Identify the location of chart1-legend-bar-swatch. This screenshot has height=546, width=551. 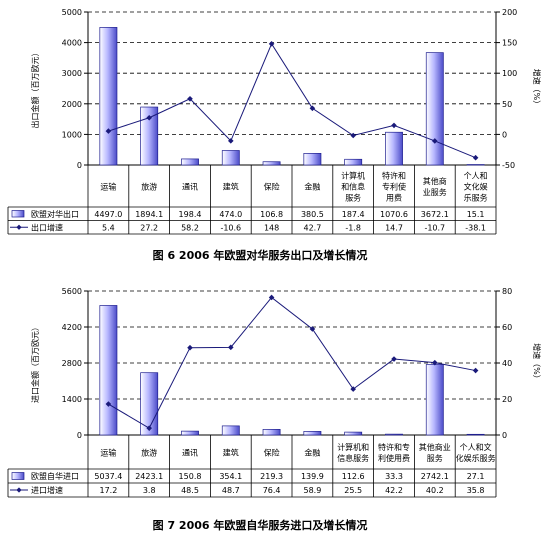
(18, 214).